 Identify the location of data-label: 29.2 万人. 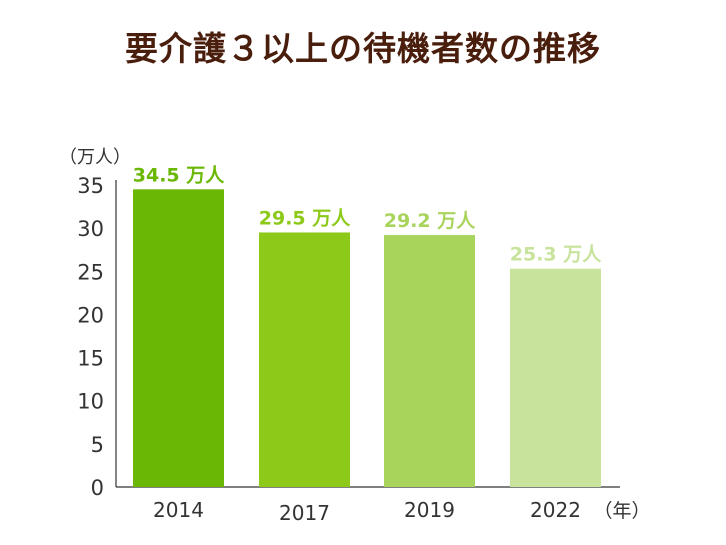
(430, 221).